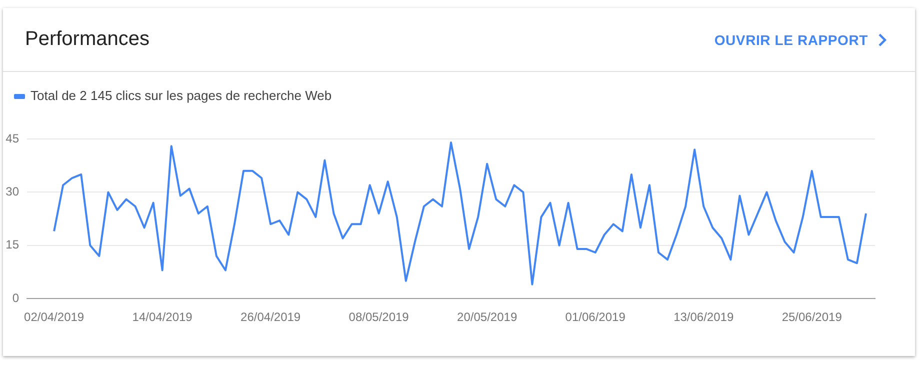  I want to click on x-tick-label: 01/06/2019, so click(595, 317).